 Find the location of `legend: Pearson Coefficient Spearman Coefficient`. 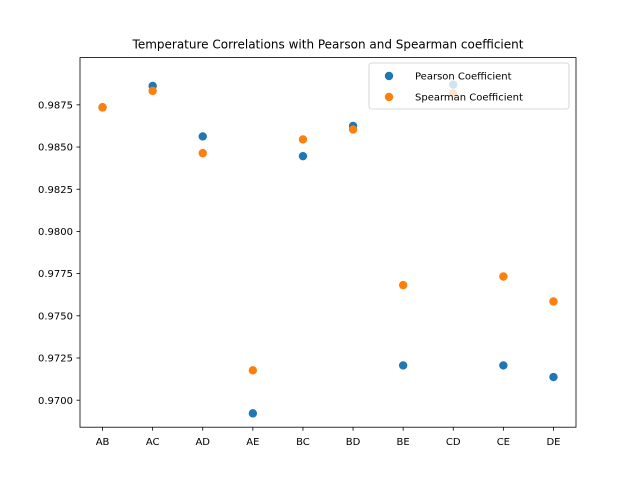

legend: Pearson Coefficient Spearman Coefficient is located at coordinates (469, 86).